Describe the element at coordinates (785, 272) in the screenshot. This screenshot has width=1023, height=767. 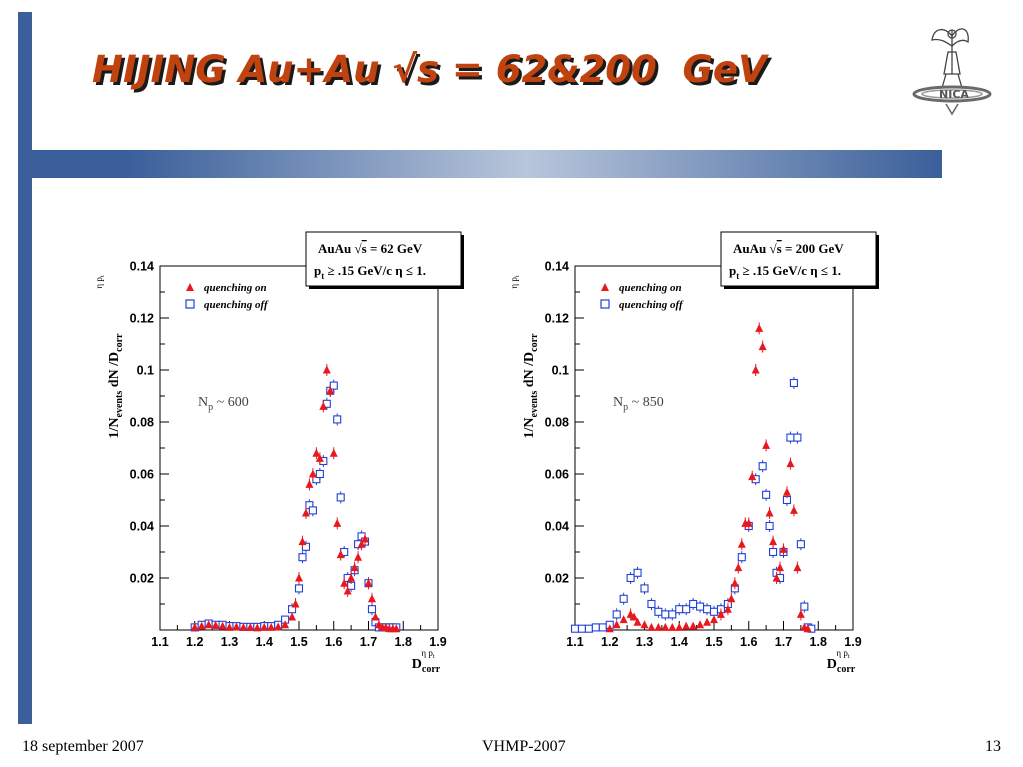
I see `info-box-line2: pt ≥ .15 GeV/c η ≤ 1.` at that location.